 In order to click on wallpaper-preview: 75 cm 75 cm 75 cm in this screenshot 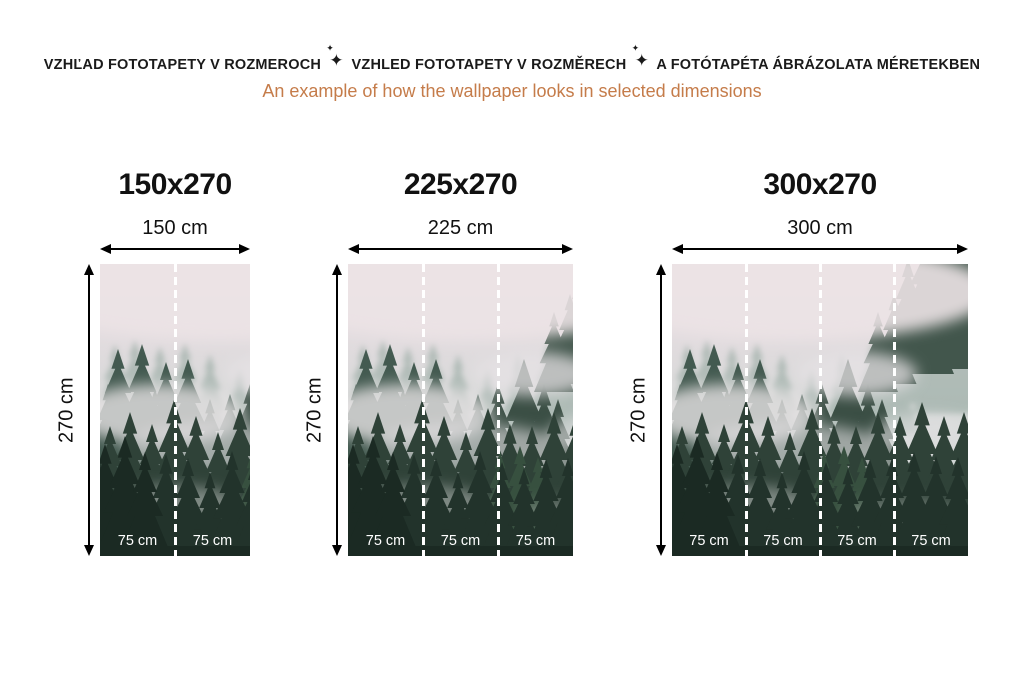, I will do `click(460, 410)`.